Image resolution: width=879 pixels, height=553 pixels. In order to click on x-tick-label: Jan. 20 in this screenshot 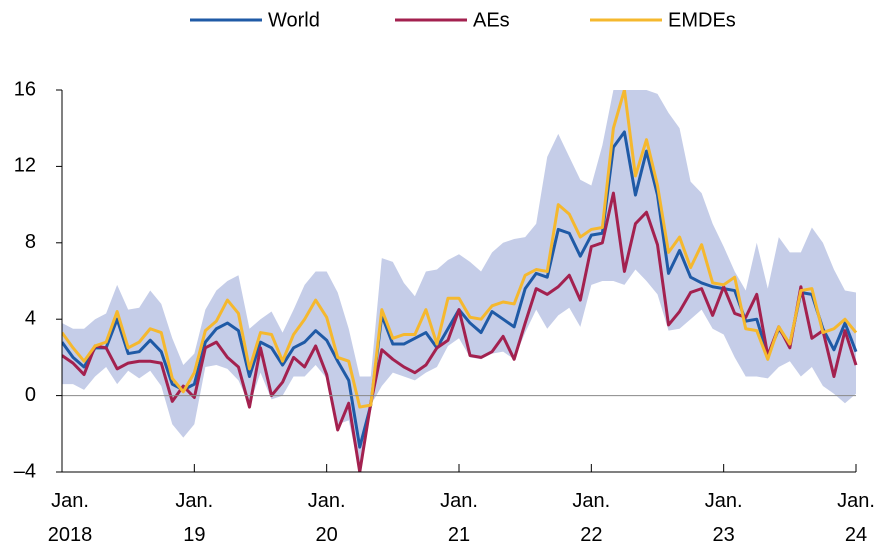, I will do `click(326, 518)`.